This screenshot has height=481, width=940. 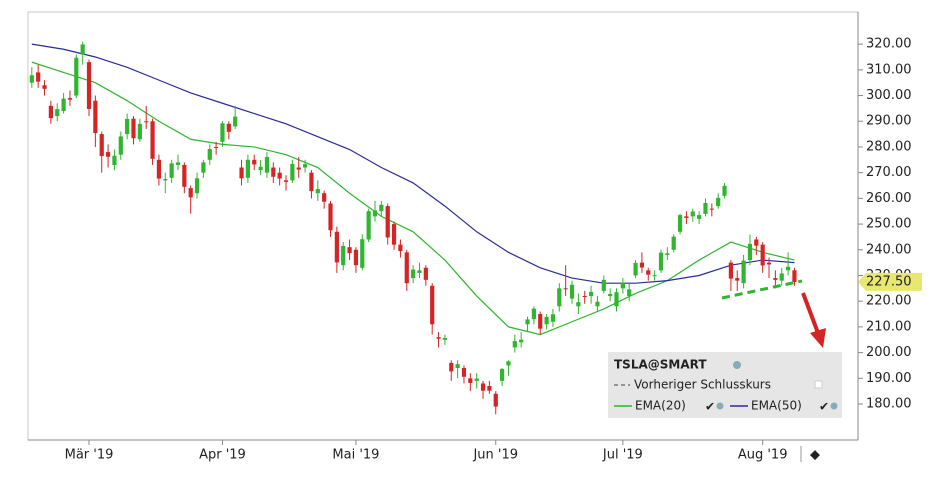 I want to click on y-tick-label: 180.00, so click(x=889, y=404).